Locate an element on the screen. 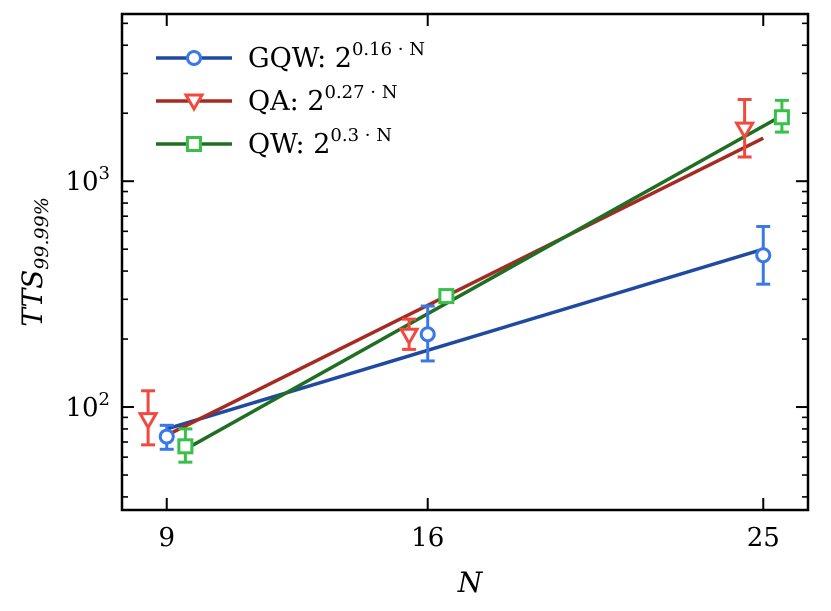 This screenshot has height=611, width=831. svg-text: TTS99.99% is located at coordinates (34, 262).